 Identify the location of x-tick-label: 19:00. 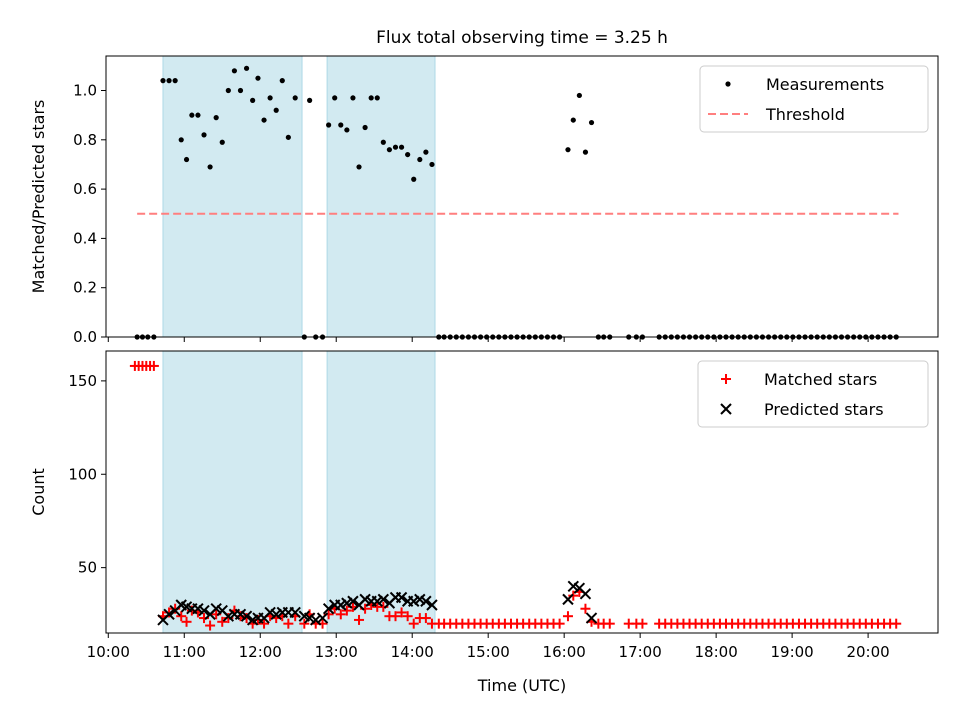
(791, 652).